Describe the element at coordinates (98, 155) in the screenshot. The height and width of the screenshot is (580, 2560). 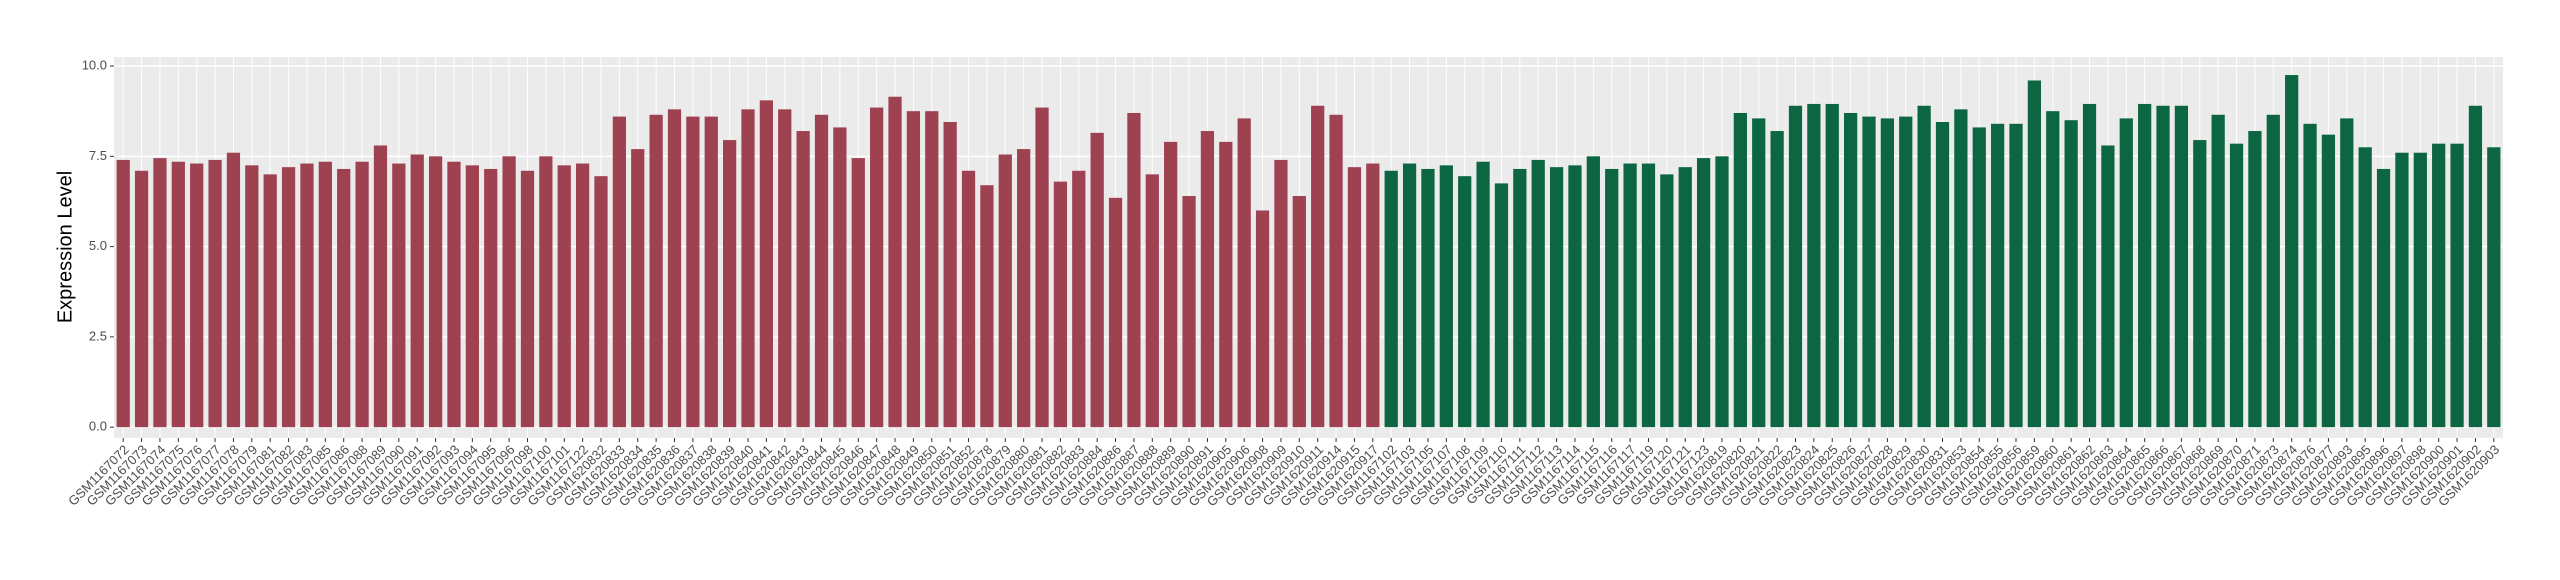
I see `y-tick-label: 7.5` at that location.